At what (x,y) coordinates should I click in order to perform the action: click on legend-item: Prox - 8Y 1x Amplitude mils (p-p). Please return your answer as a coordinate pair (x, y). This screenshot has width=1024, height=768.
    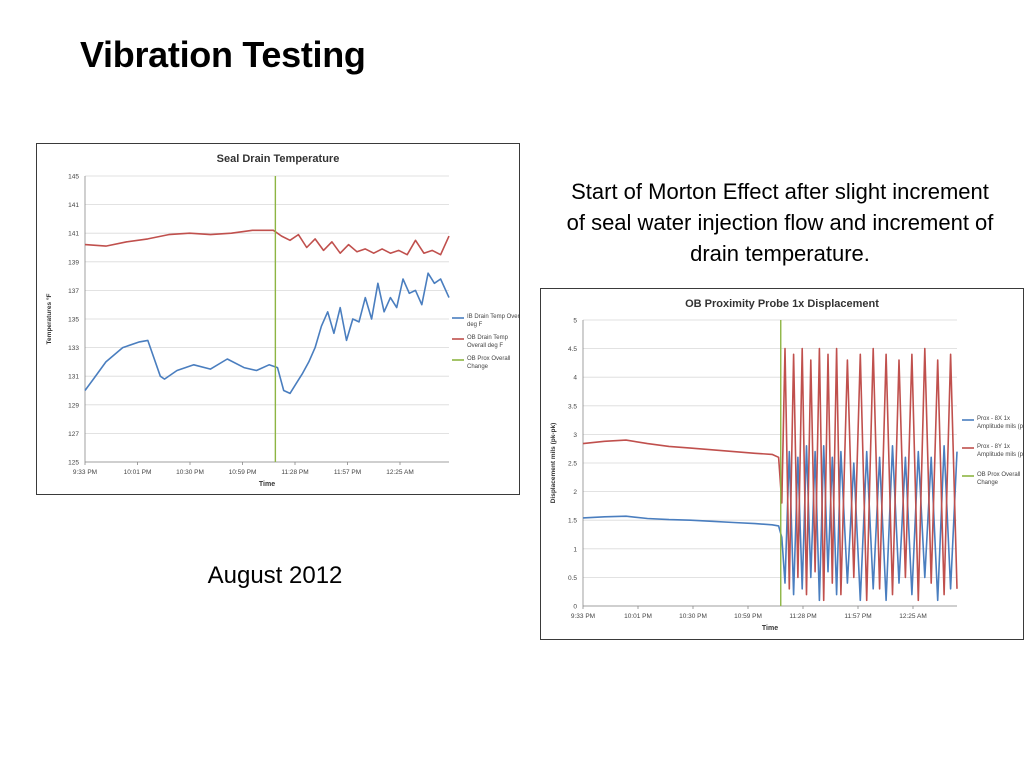
    Looking at the image, I should click on (1000, 451).